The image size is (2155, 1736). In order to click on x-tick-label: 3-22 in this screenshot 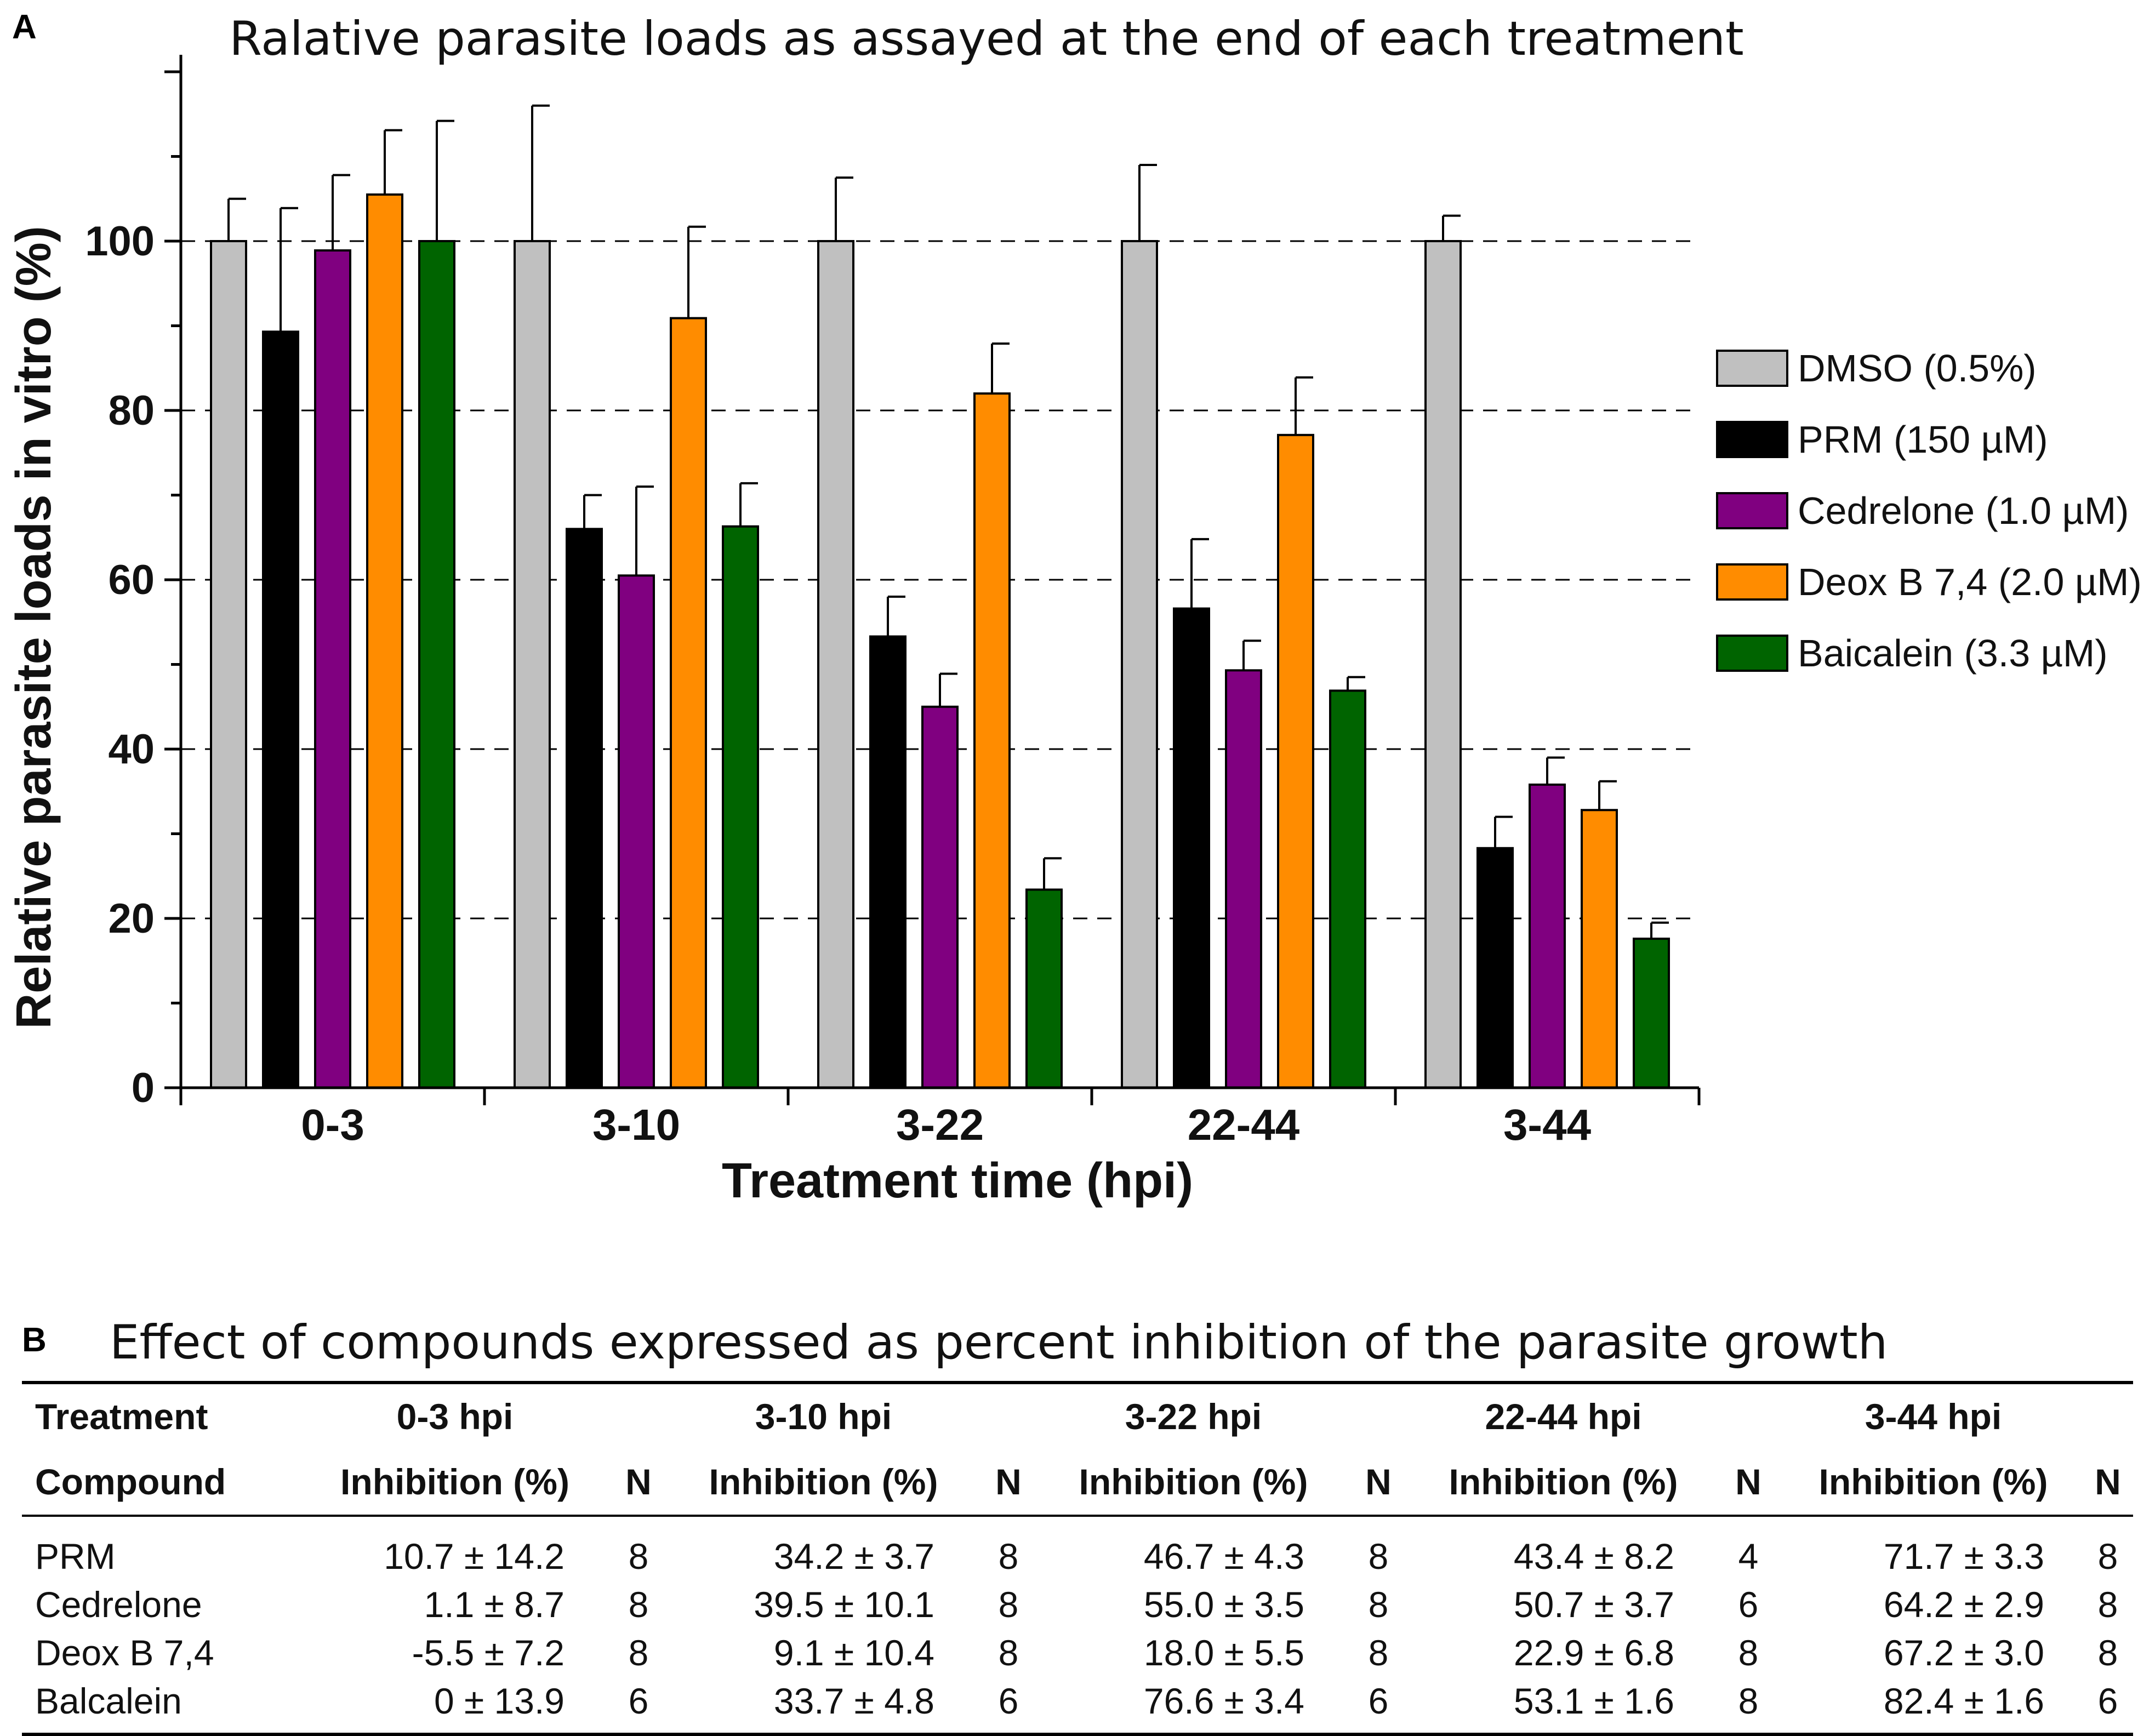, I will do `click(940, 1124)`.